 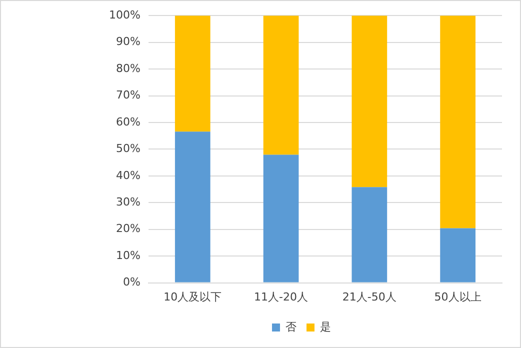 I want to click on y-tick-label: 100%, so click(x=124, y=15).